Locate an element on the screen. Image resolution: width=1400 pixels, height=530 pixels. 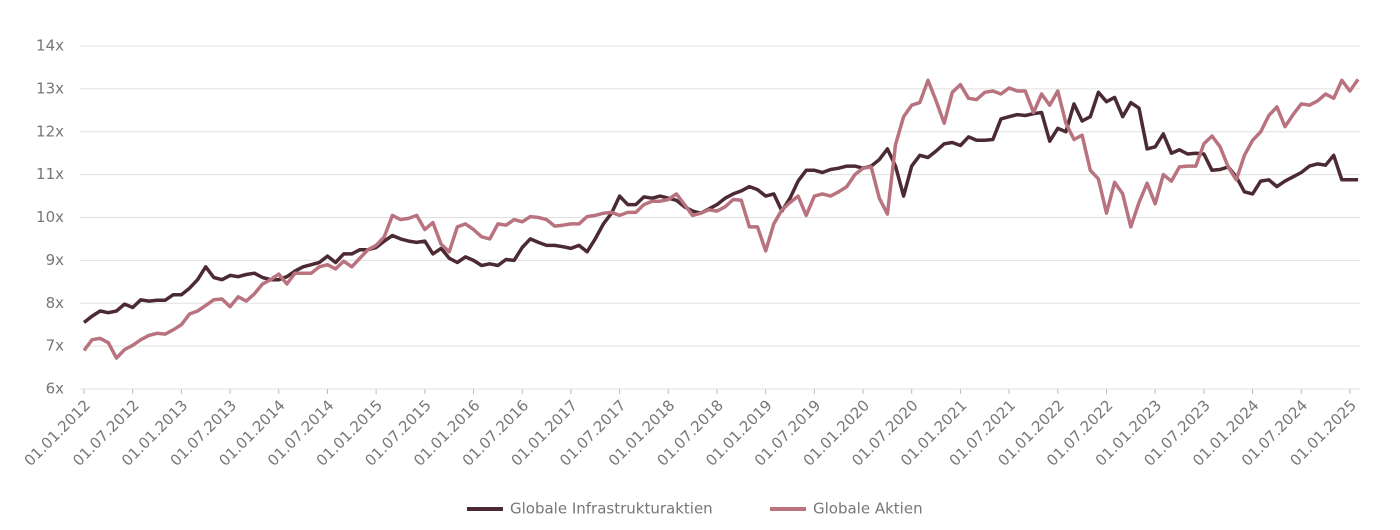
legend-label: Globale Infrastrukturaktien is located at coordinates (611, 509).